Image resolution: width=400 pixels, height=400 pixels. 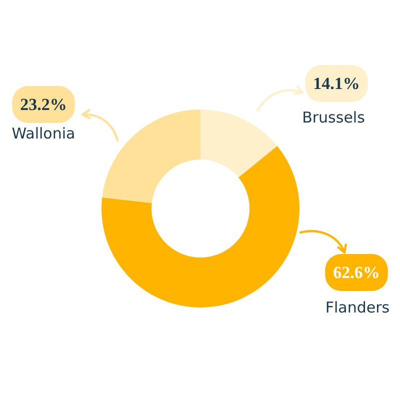 I want to click on data-label: 14.1%, so click(x=336, y=83).